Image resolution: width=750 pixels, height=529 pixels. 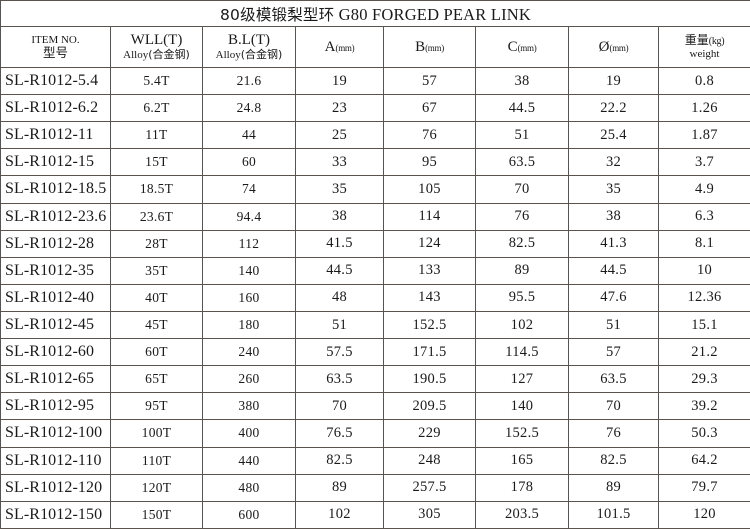 What do you see at coordinates (249, 297) in the screenshot?
I see `cell-bl: 160` at bounding box center [249, 297].